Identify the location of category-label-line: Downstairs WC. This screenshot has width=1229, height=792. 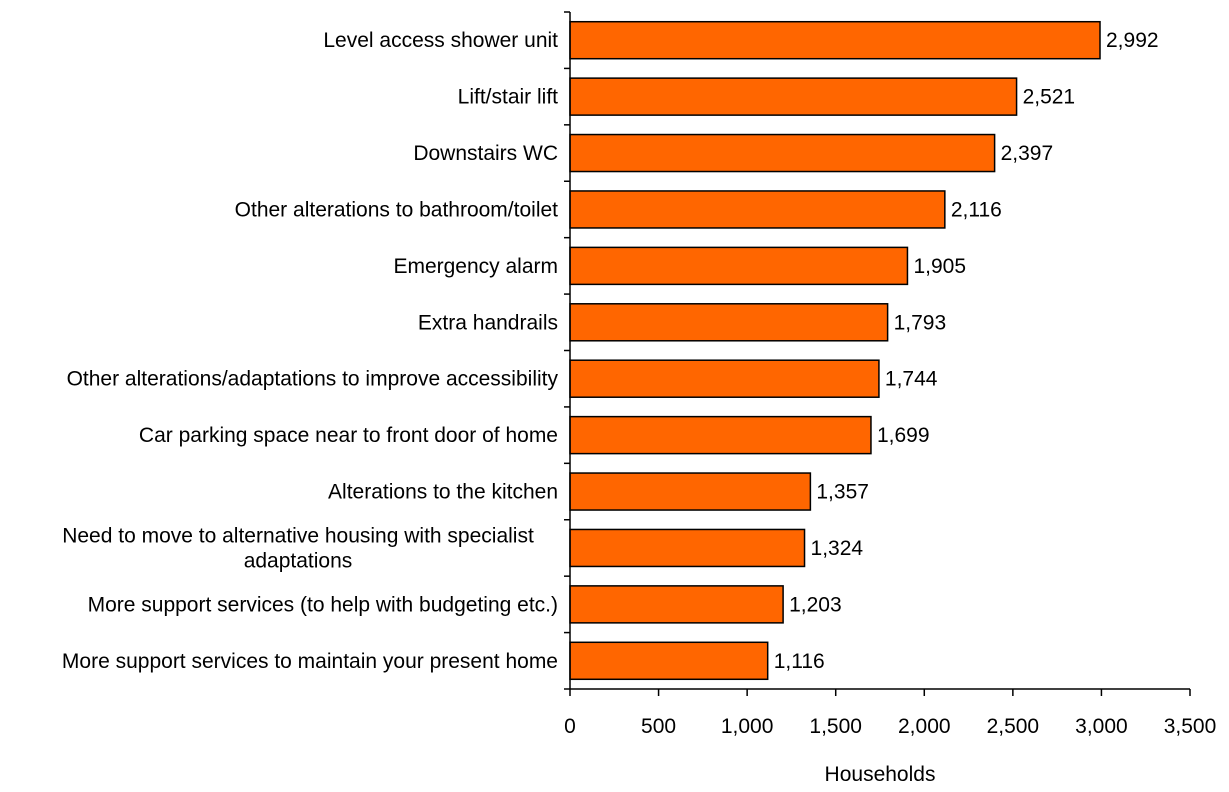
(485, 153).